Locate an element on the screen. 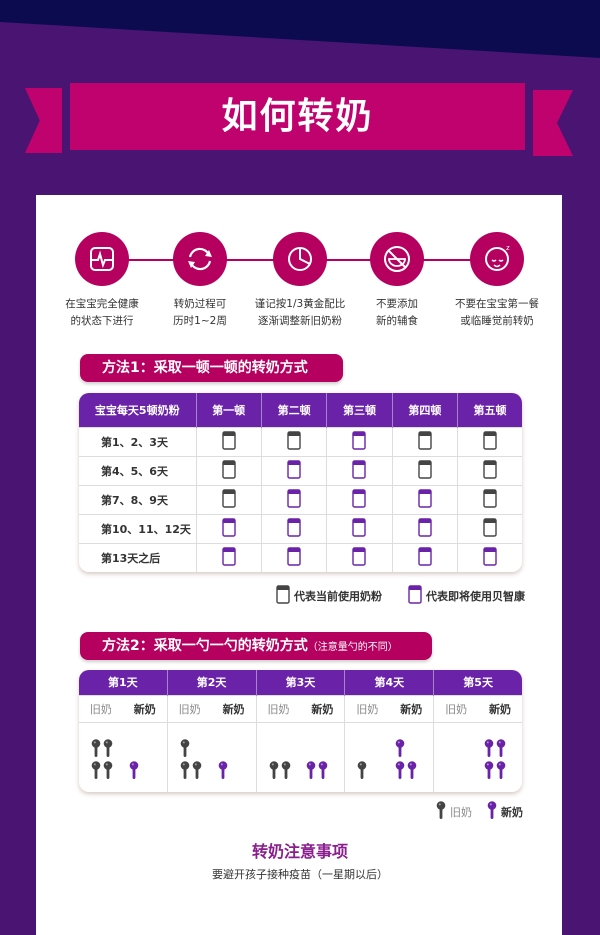 The width and height of the screenshot is (600, 935). step-item: 在宝宝完全健康 的状态下进行 is located at coordinates (102, 281).